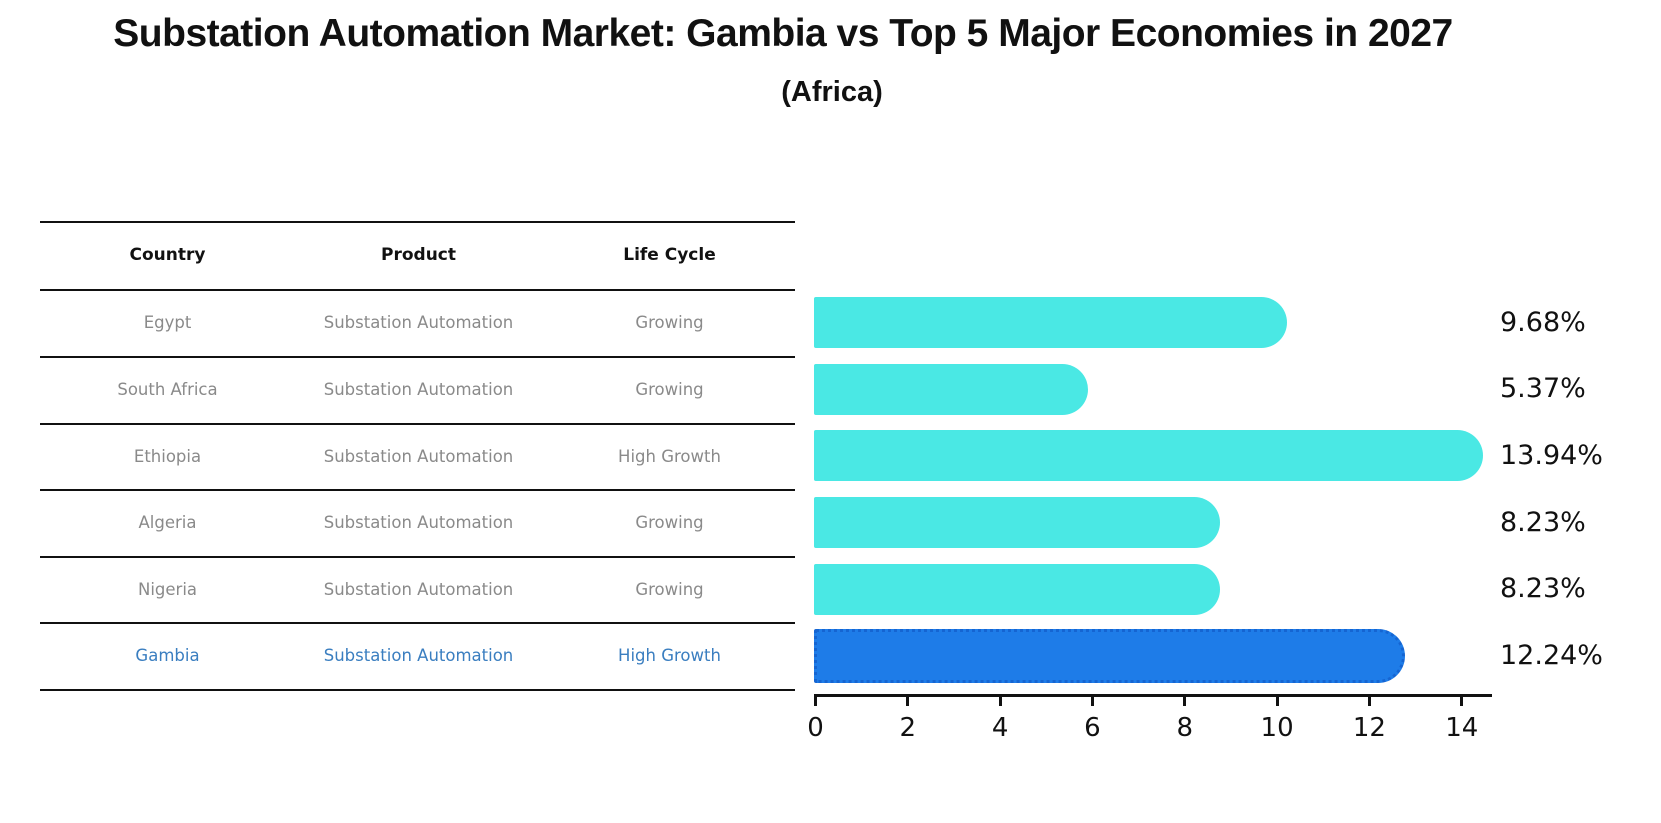  Describe the element at coordinates (167, 589) in the screenshot. I see `cell-country: Nigeria` at that location.